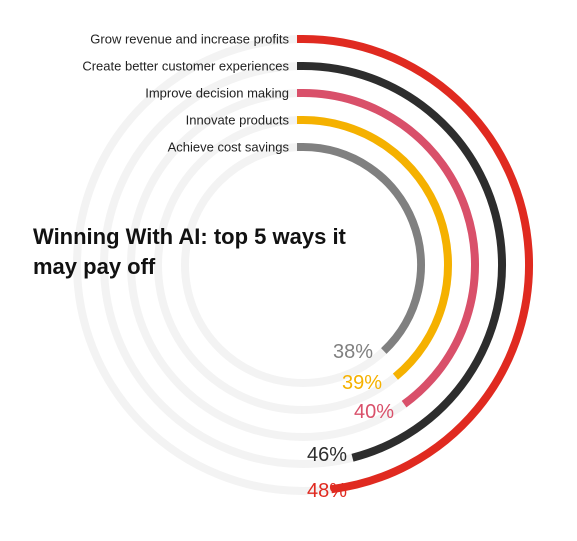  What do you see at coordinates (217, 93) in the screenshot?
I see `category-label-improve-decision-making: Improve decision making` at bounding box center [217, 93].